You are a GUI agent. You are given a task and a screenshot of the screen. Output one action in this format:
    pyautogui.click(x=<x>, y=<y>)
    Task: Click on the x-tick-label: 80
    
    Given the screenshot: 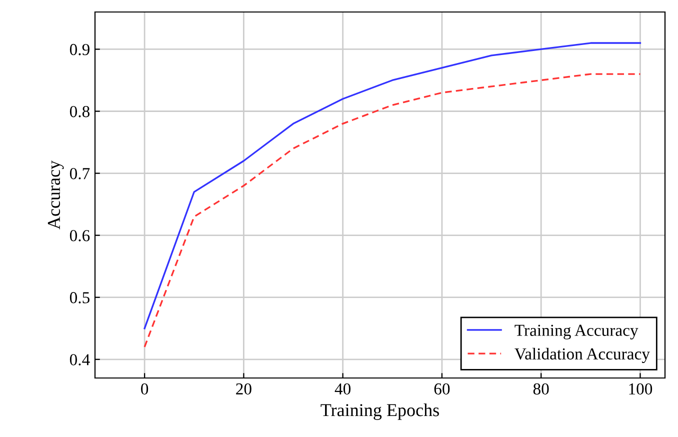 What is the action you would take?
    pyautogui.click(x=541, y=389)
    